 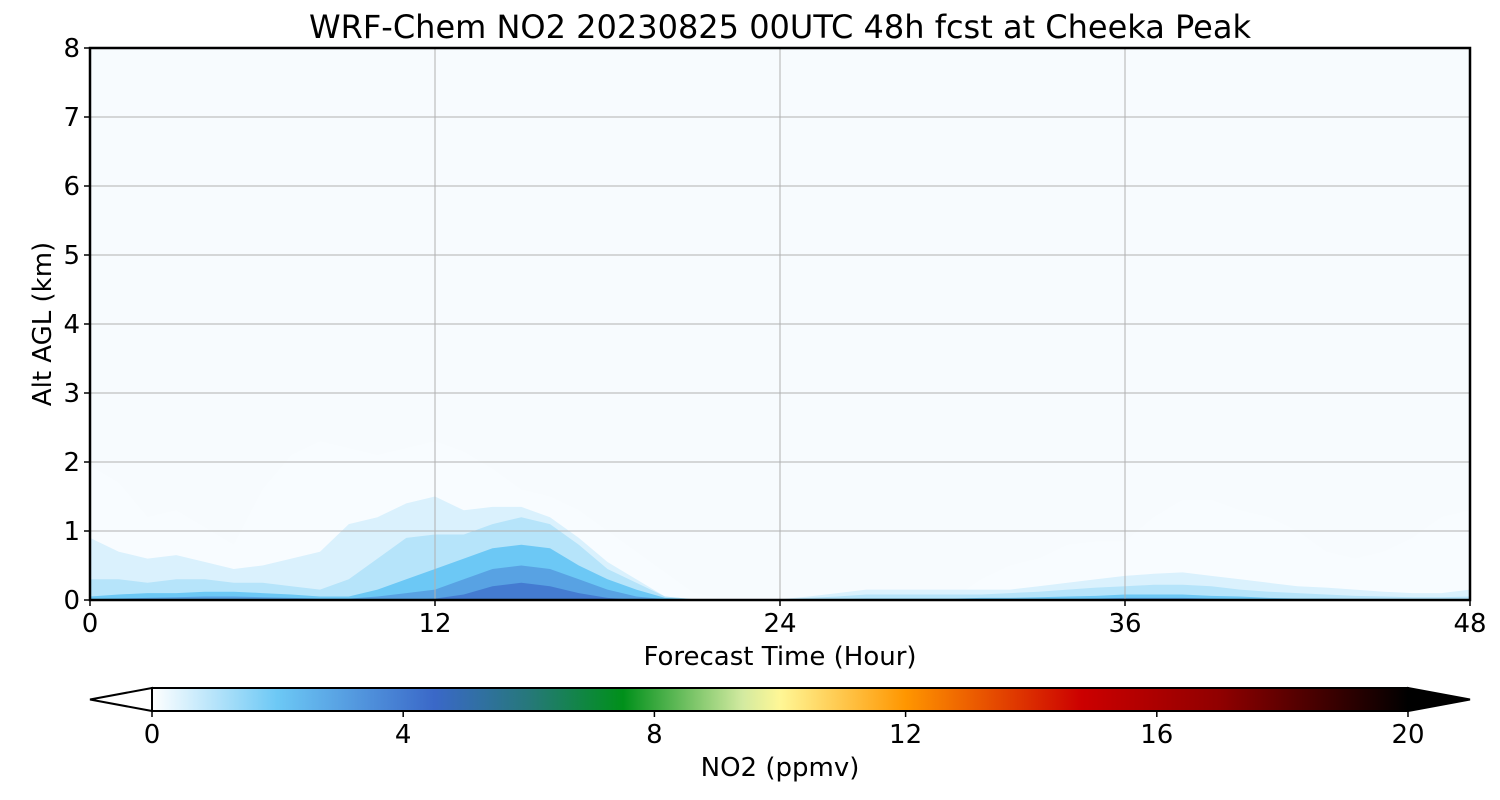 What do you see at coordinates (434, 624) in the screenshot?
I see `x-tick-label: 12` at bounding box center [434, 624].